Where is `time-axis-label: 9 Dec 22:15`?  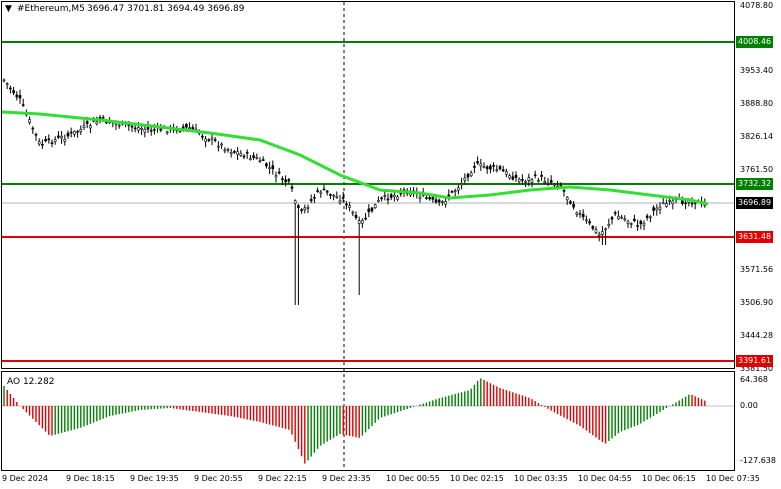
time-axis-label: 9 Dec 22:15 is located at coordinates (282, 478).